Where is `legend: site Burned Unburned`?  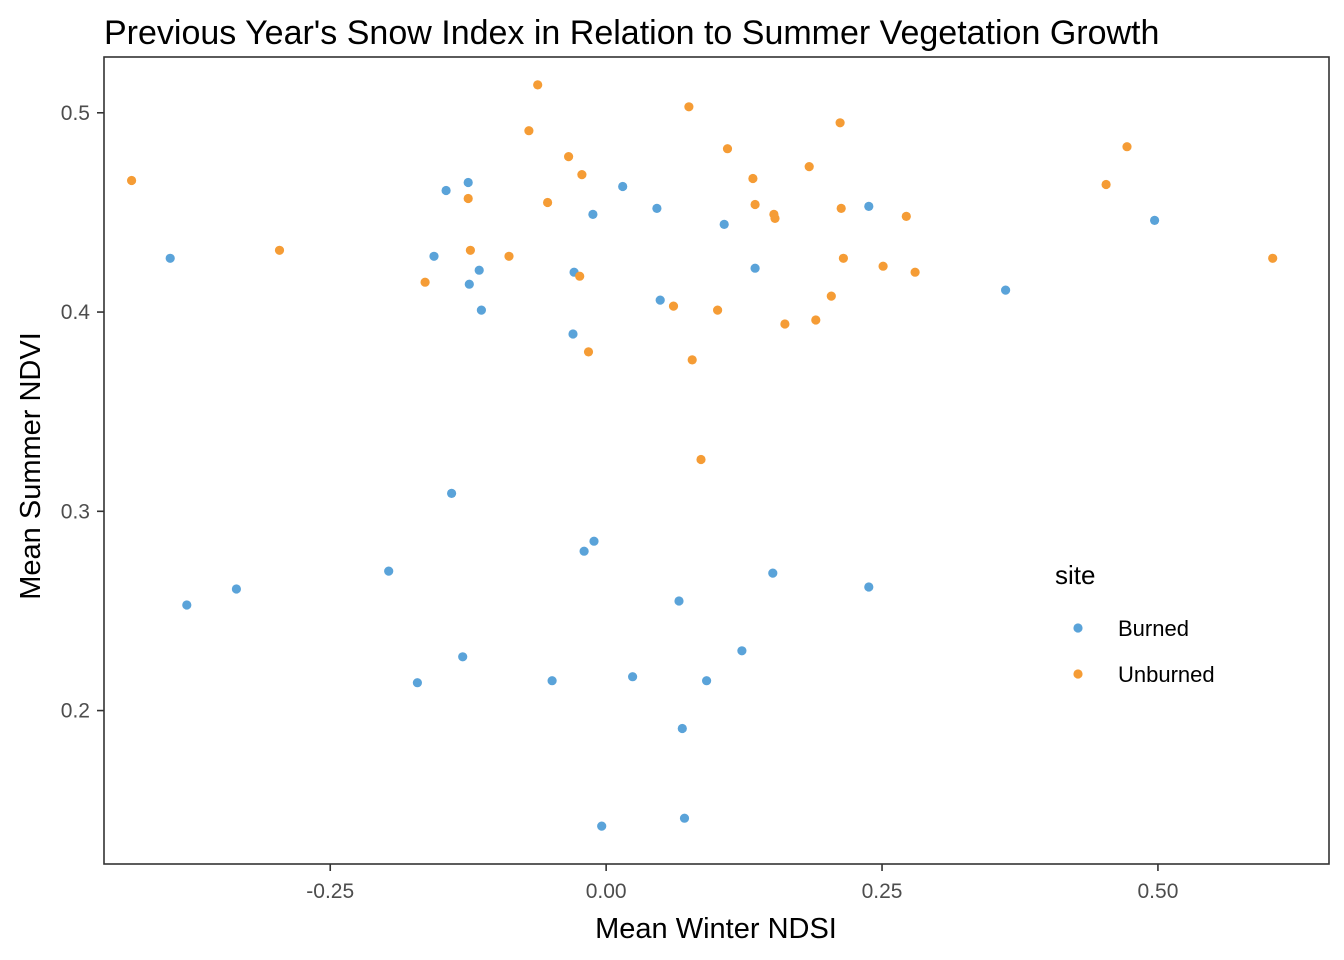 legend: site Burned Unburned is located at coordinates (1135, 623).